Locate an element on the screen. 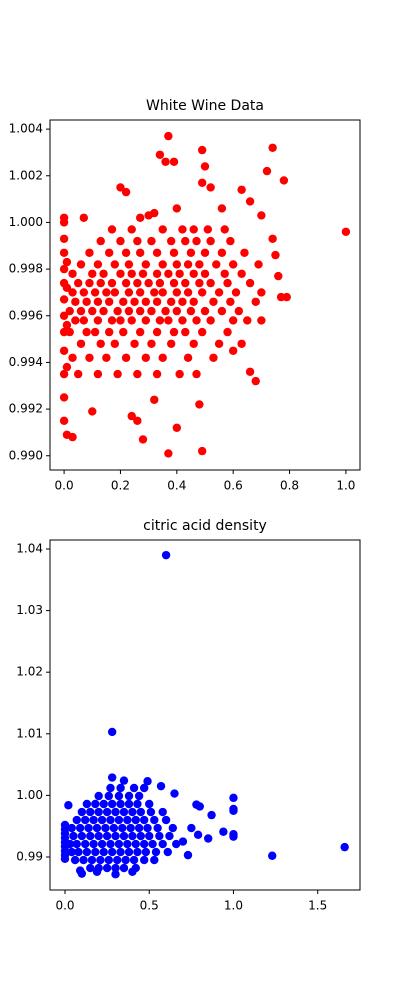 The width and height of the screenshot is (400, 1000). y-tick-label: 0.990 is located at coordinates (26, 455).